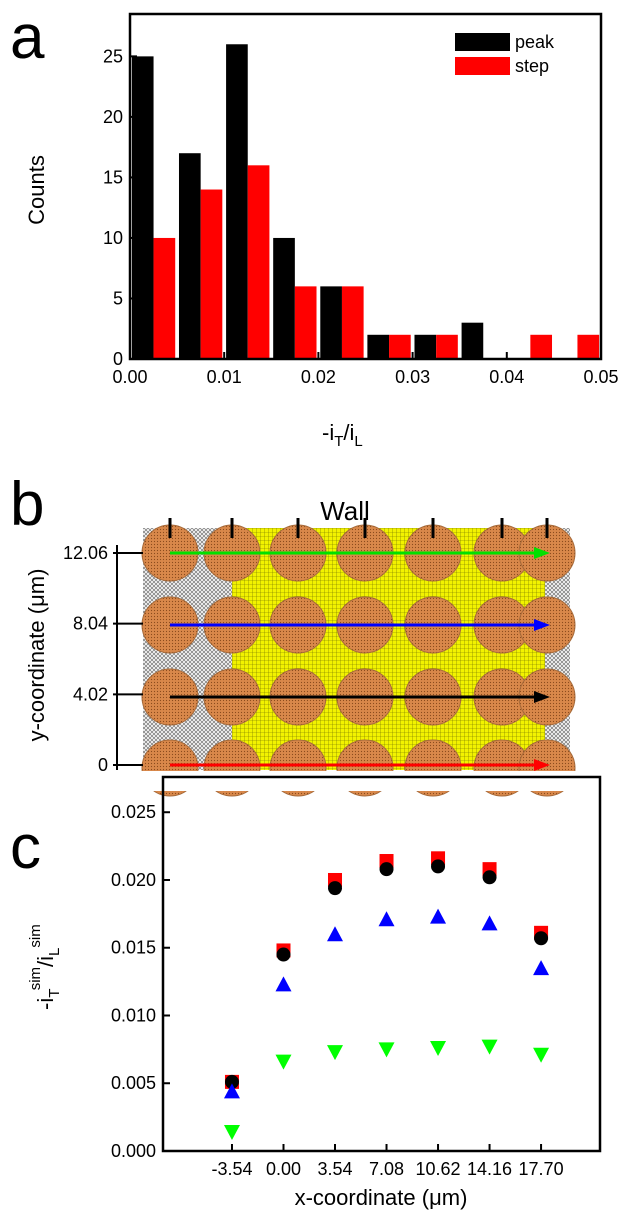 The image size is (629, 1215). I want to click on y-tick-label: 15, so click(113, 177).